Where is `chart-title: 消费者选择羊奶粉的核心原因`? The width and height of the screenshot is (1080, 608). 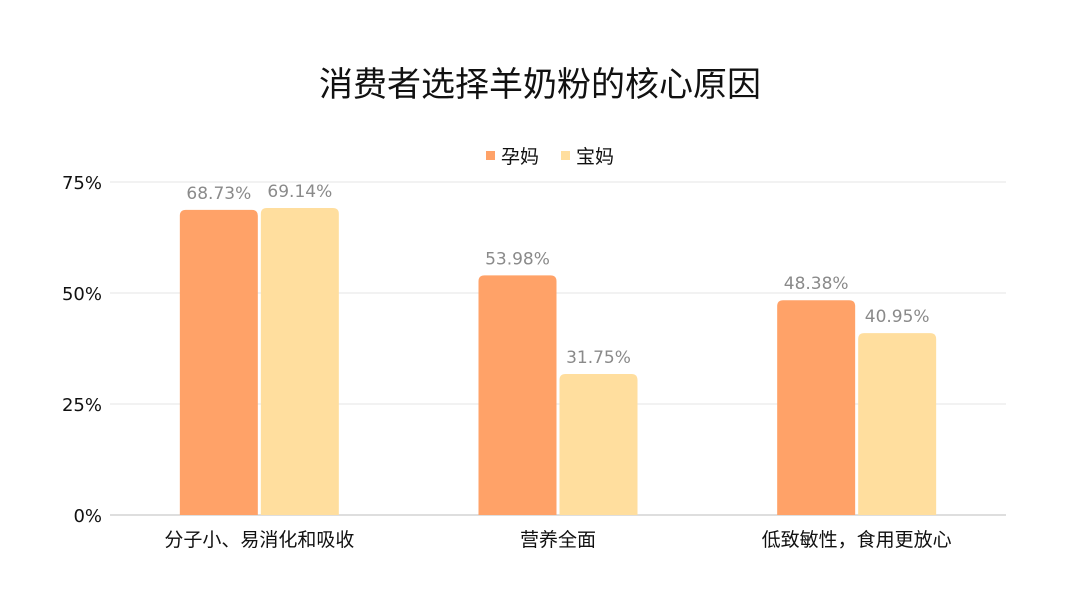 chart-title: 消费者选择羊奶粉的核心原因 is located at coordinates (540, 85).